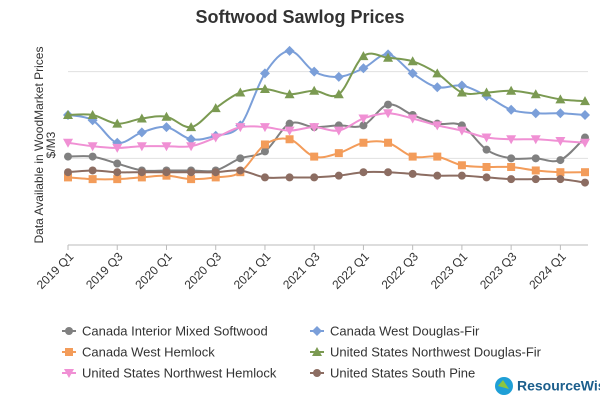 This screenshot has width=600, height=400. Describe the element at coordinates (39, 145) in the screenshot. I see `y-axis-label: Data Available in WoodMarket Prices` at that location.